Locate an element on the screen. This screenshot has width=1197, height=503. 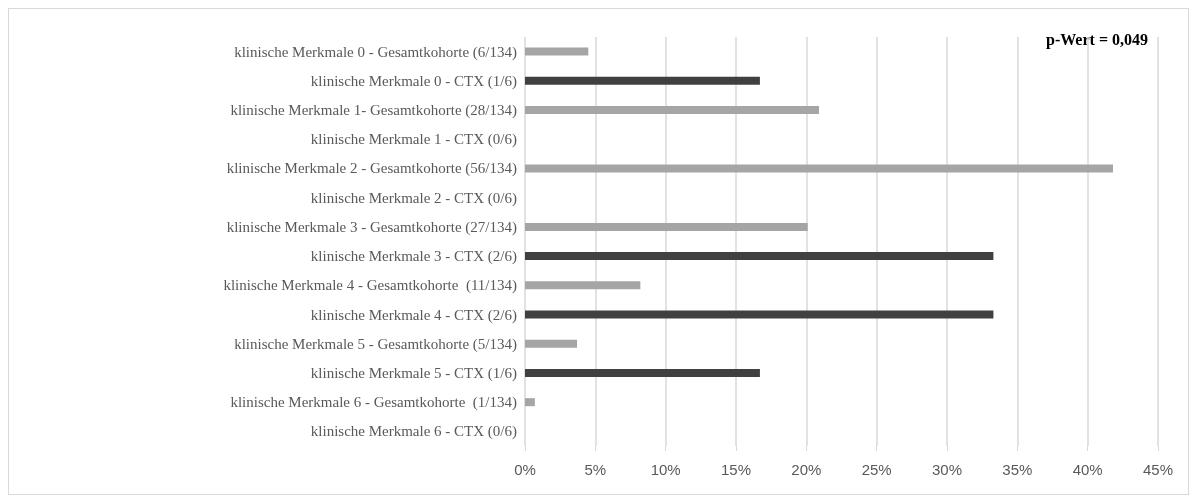
y-tick-label: klinische Merkmale 0 - CTX (1/6) is located at coordinates (413, 81).